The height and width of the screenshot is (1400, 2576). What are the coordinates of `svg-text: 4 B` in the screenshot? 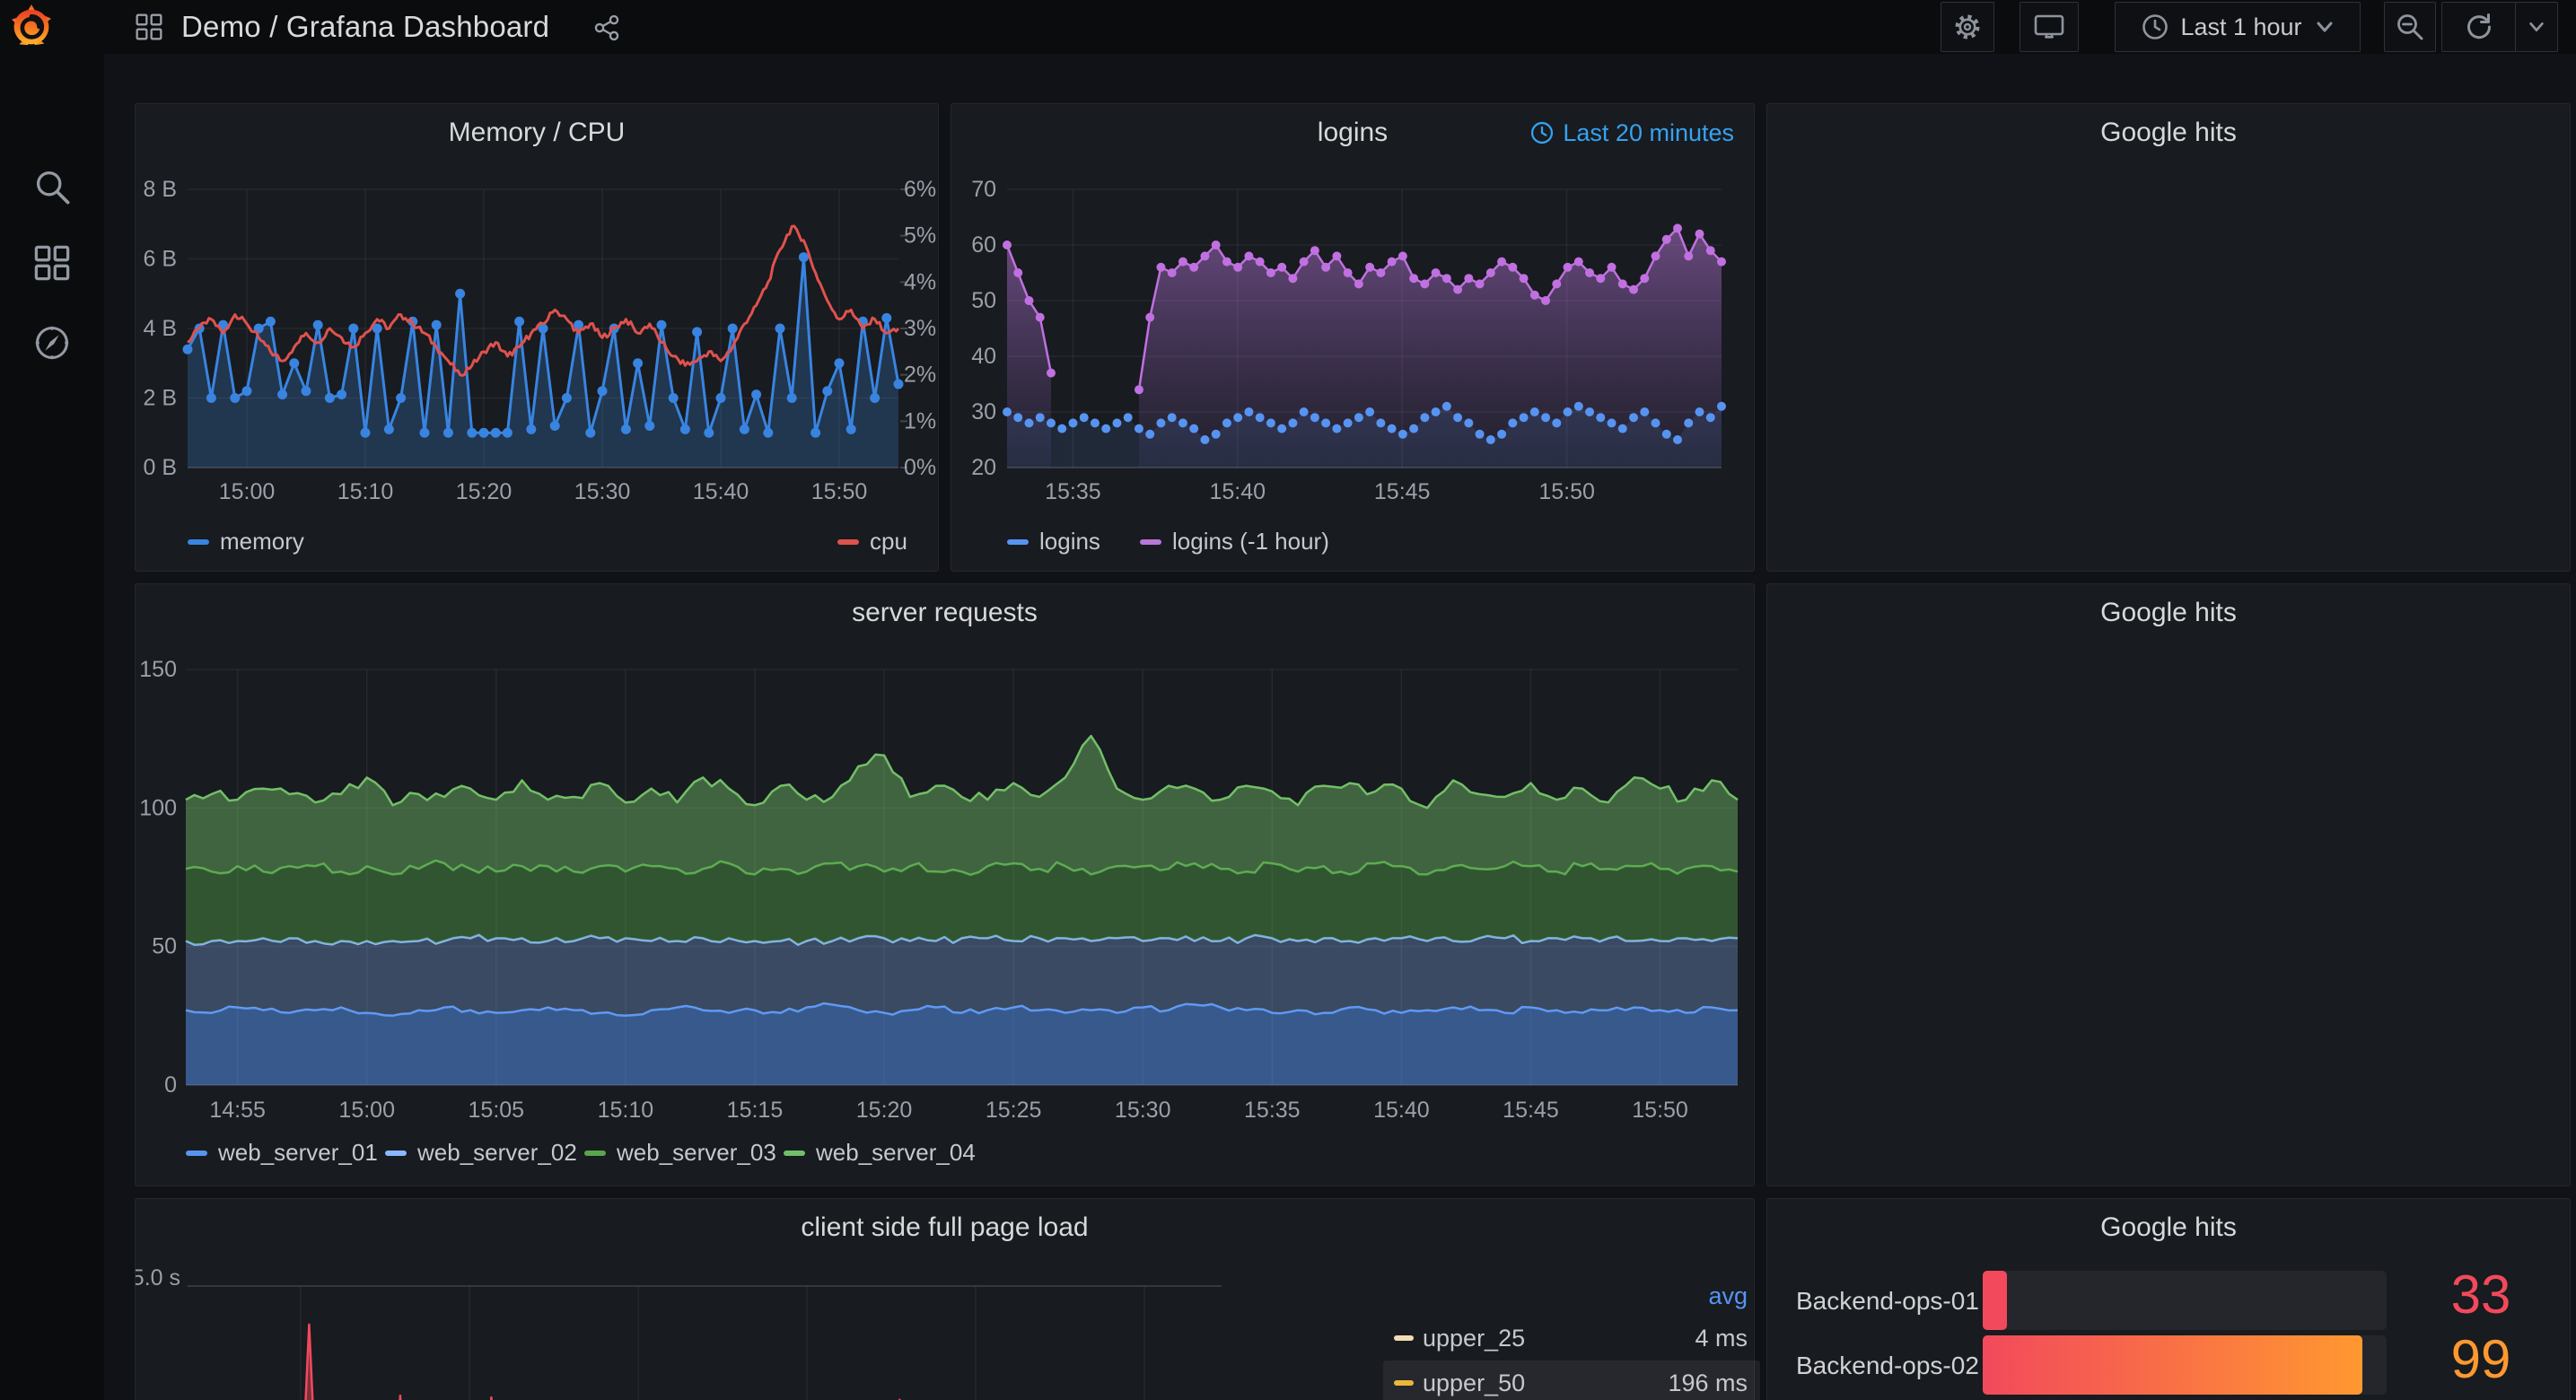 It's located at (160, 328).